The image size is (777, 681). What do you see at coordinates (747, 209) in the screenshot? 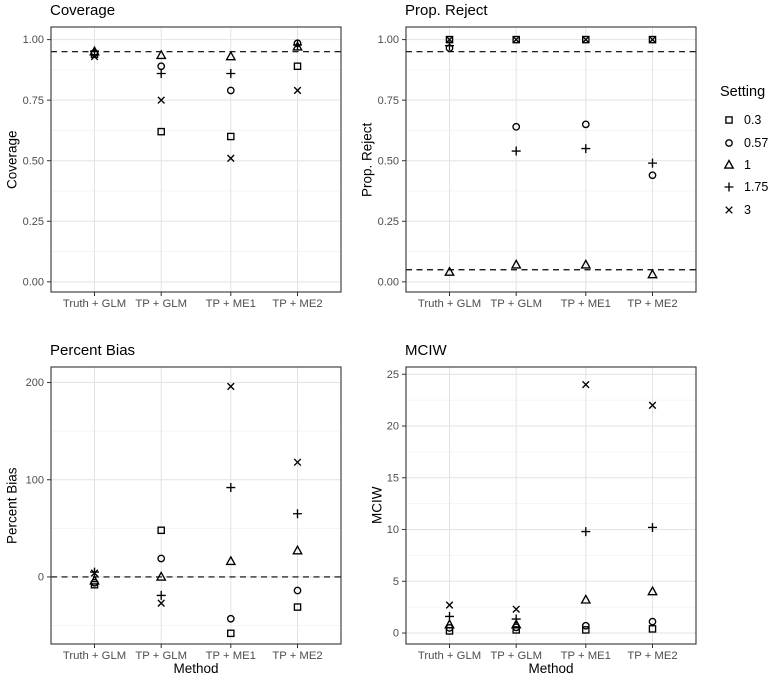
I see `legend-item-label: 3` at bounding box center [747, 209].